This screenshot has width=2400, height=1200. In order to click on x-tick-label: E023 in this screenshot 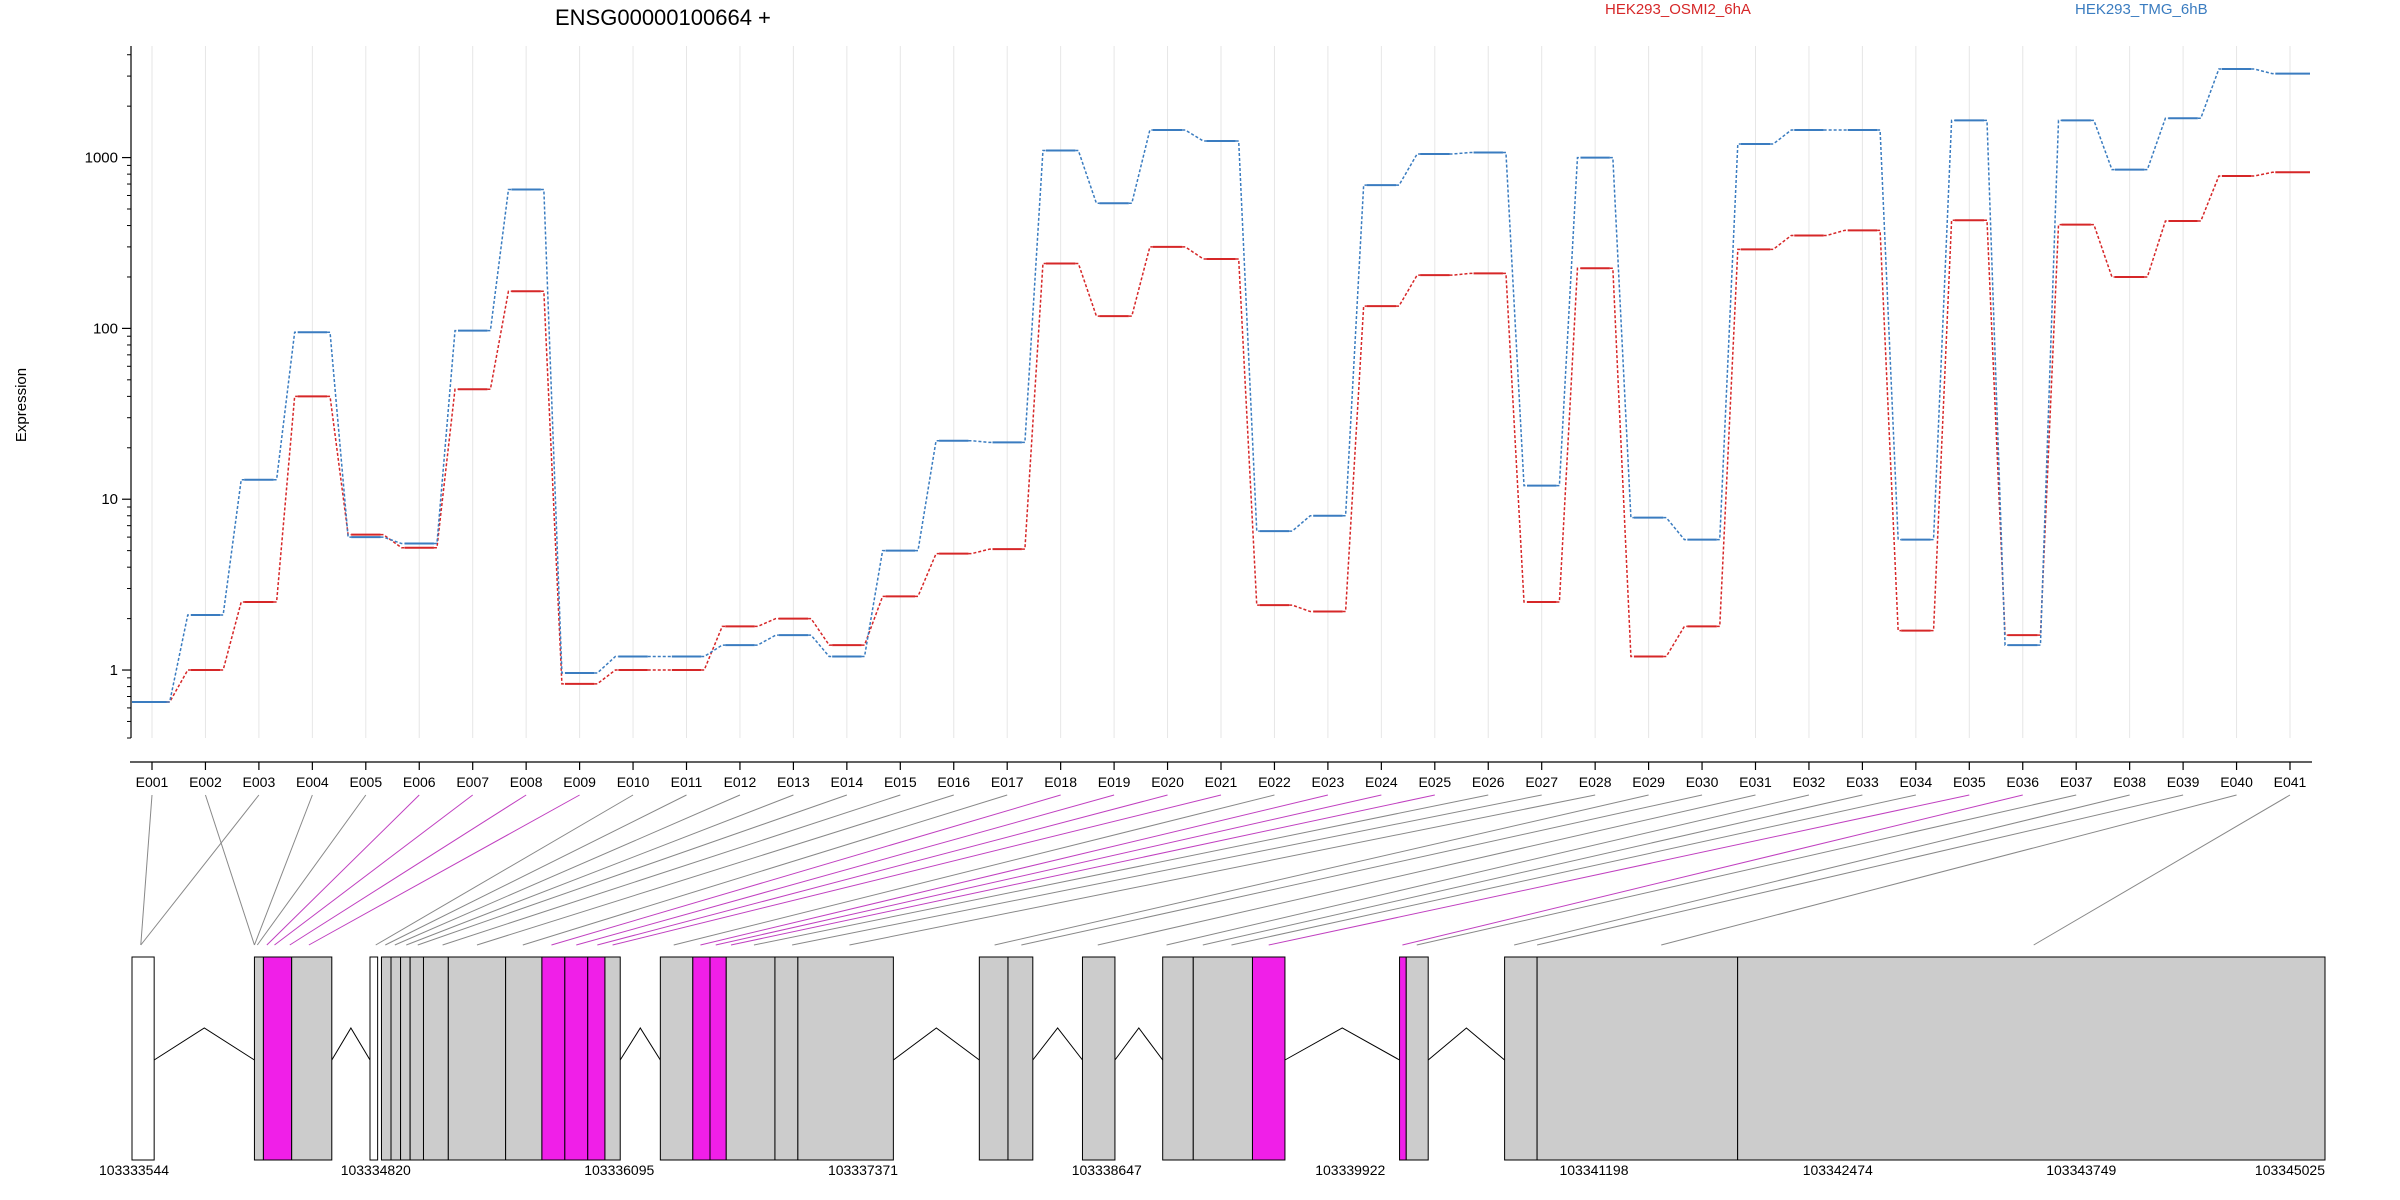, I will do `click(1328, 782)`.